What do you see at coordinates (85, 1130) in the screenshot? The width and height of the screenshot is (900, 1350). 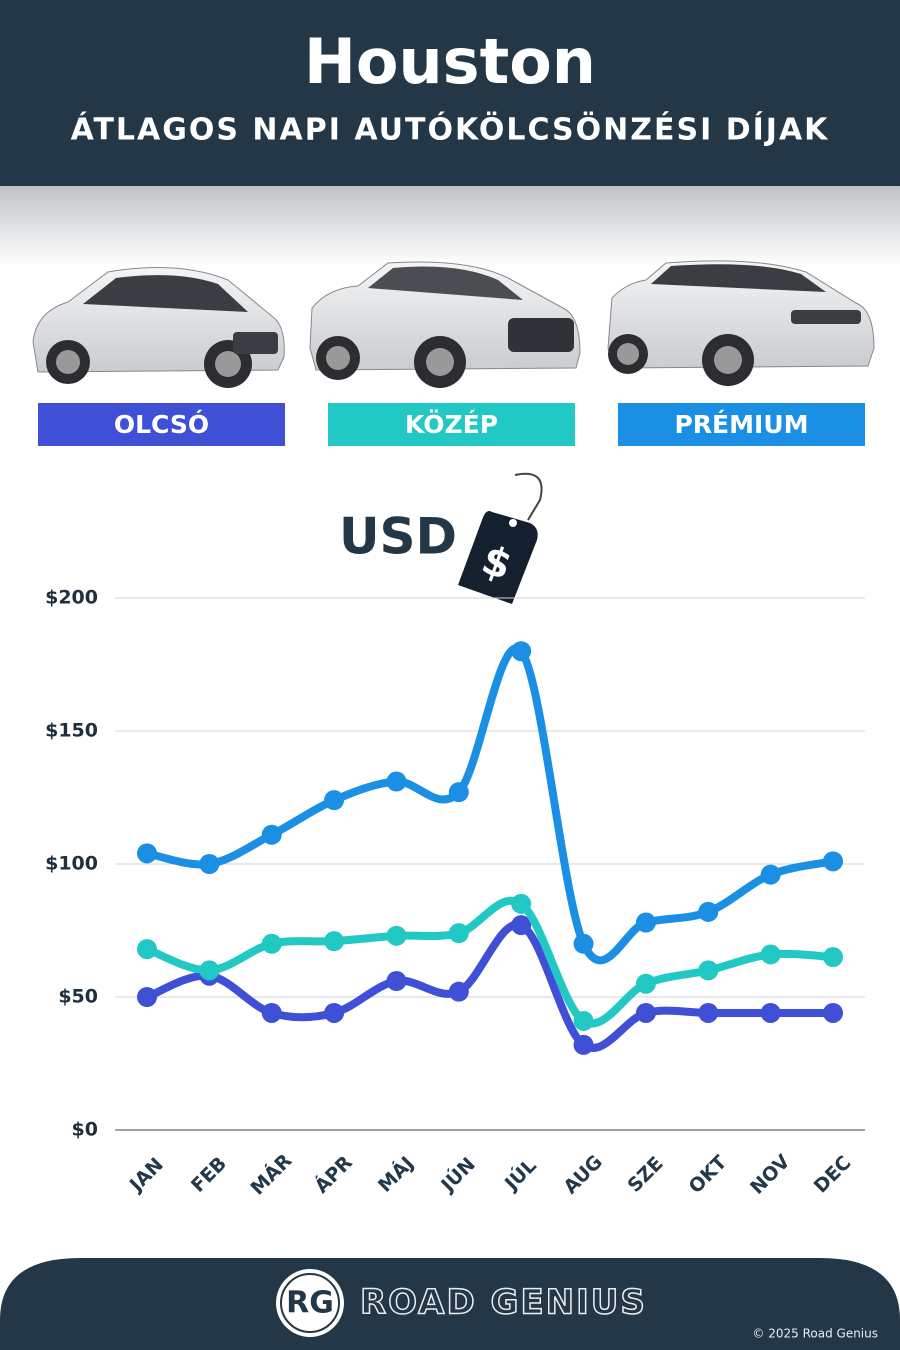 I see `y-tick-label: $0` at bounding box center [85, 1130].